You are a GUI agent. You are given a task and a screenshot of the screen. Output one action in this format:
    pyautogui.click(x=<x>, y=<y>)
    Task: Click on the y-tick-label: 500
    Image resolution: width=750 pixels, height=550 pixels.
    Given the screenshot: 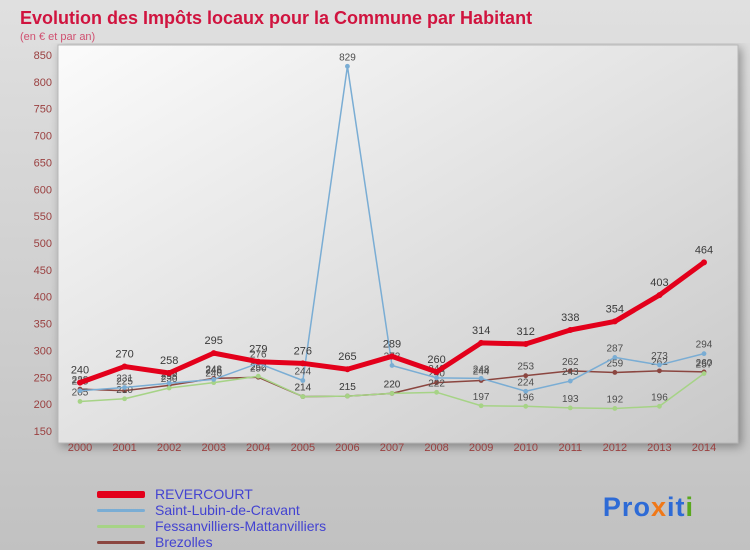 What is the action you would take?
    pyautogui.click(x=43, y=244)
    